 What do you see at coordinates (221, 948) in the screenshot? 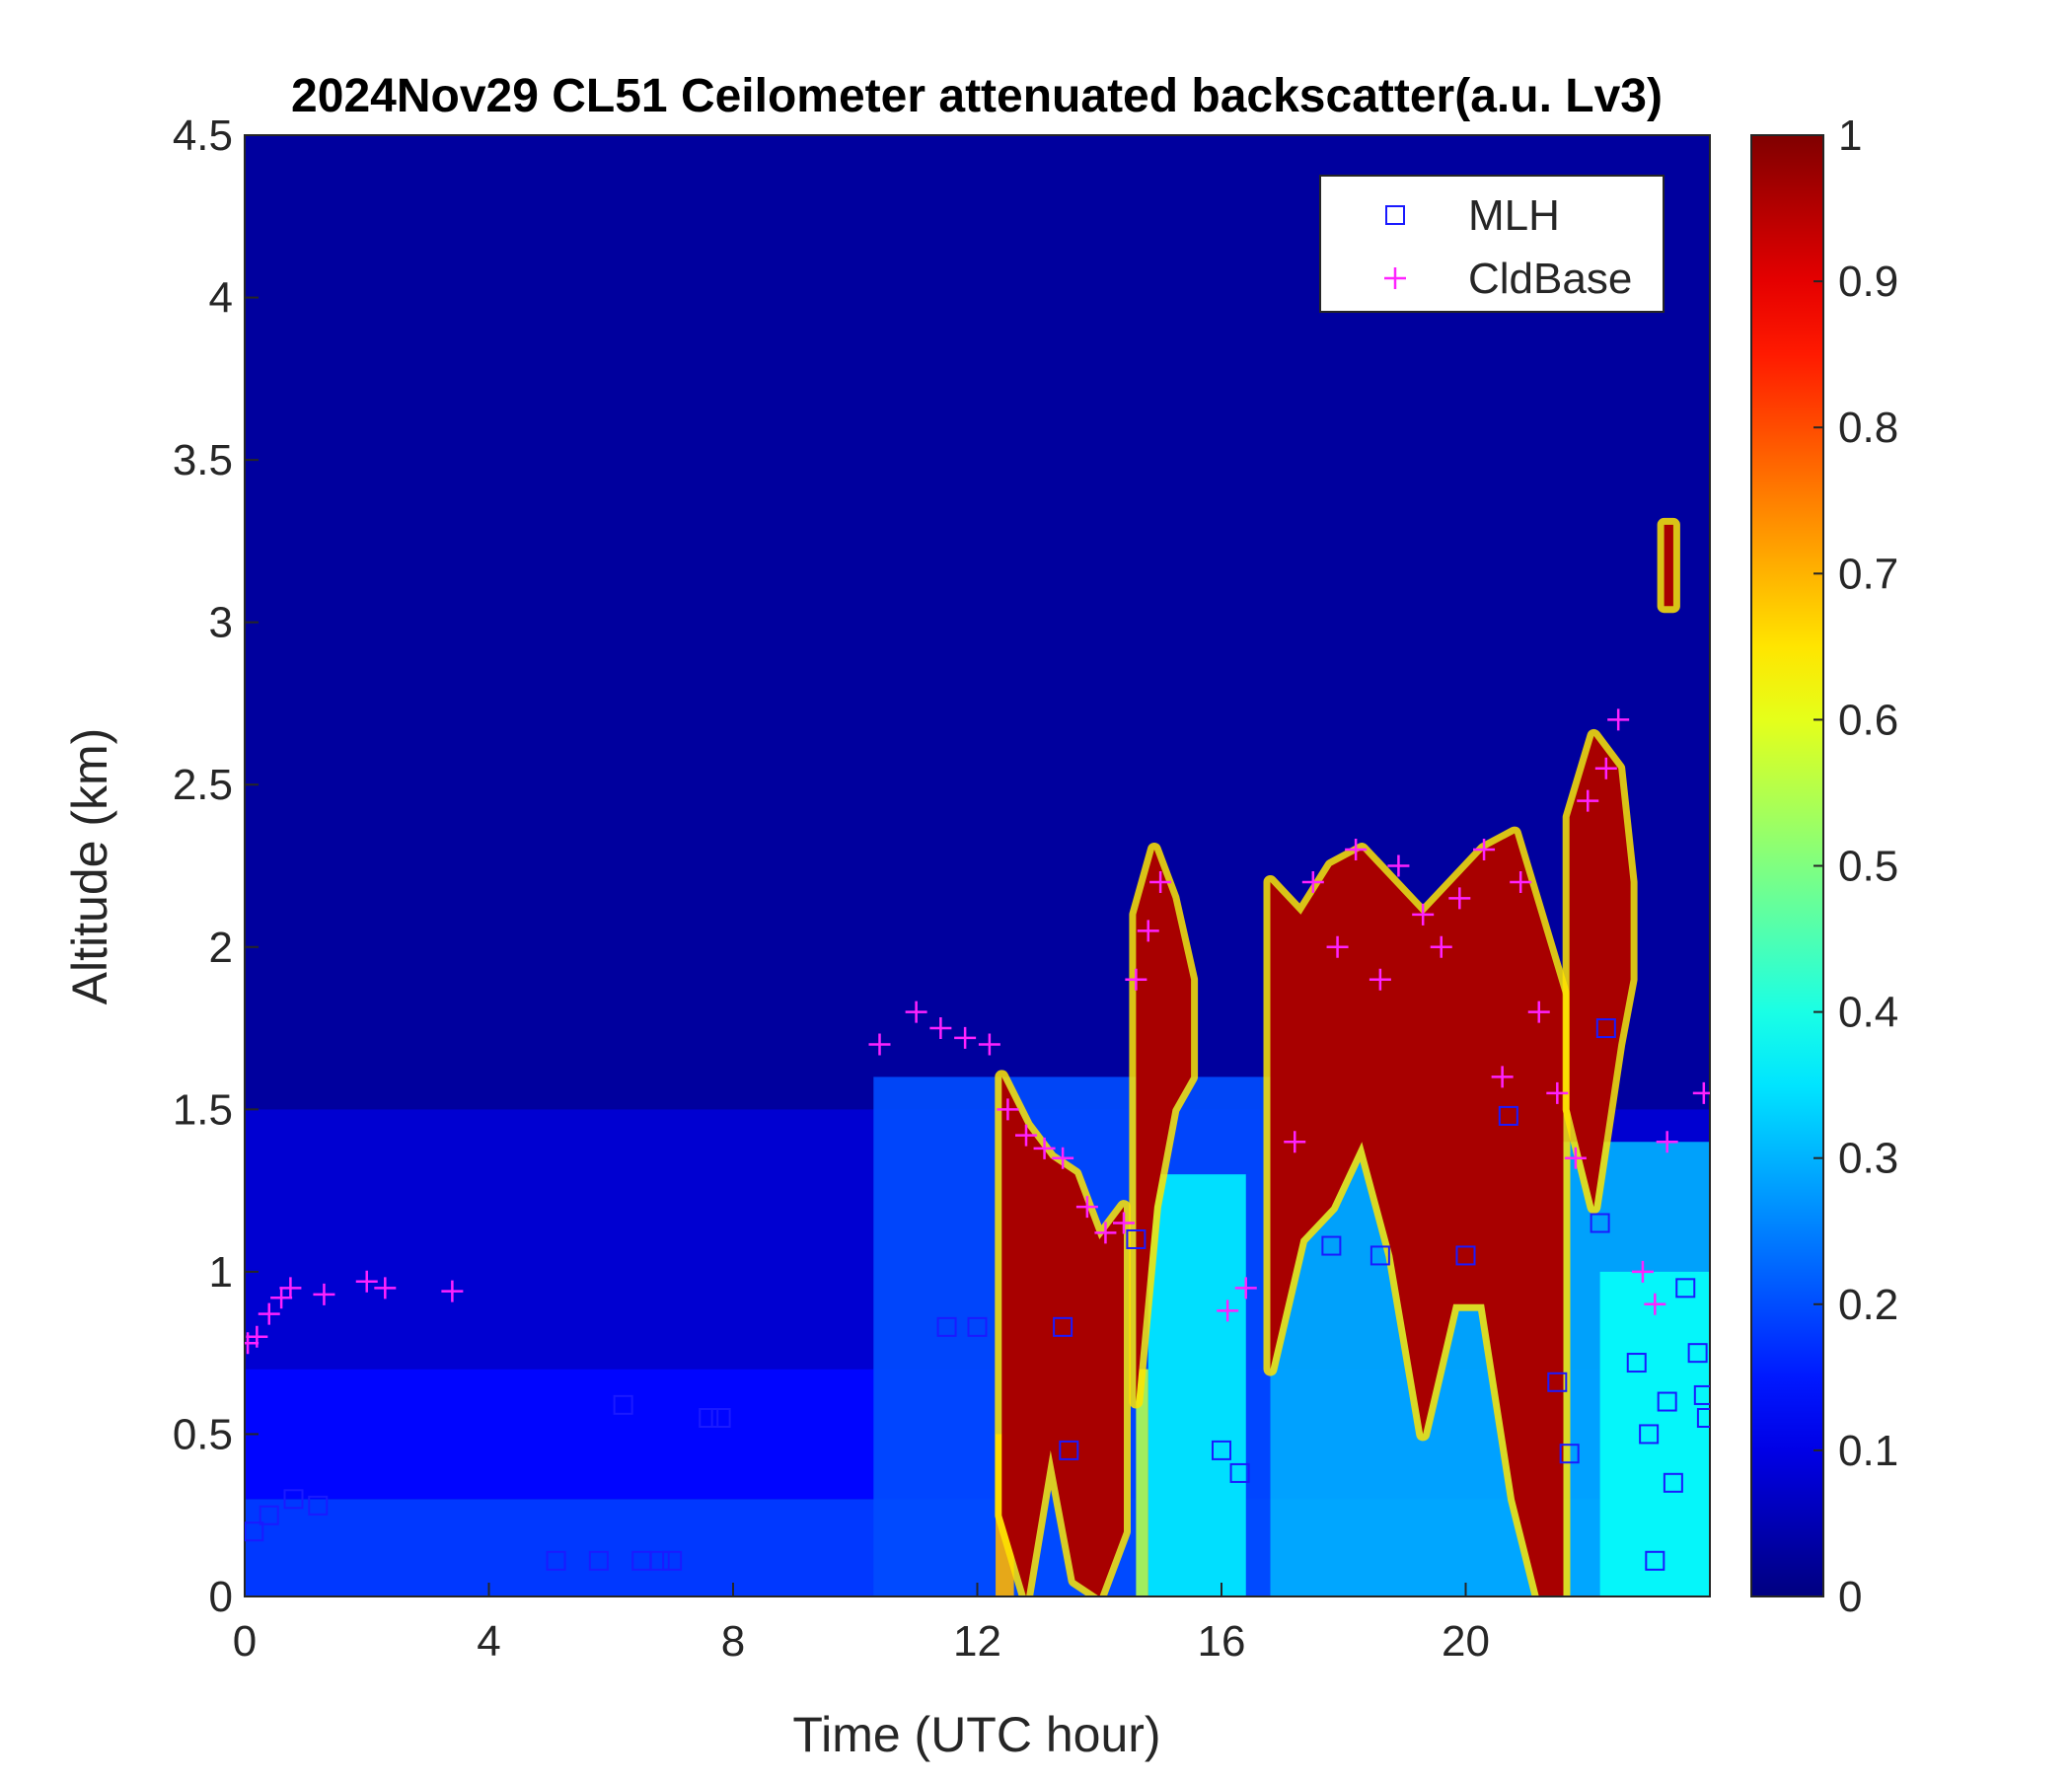
I see `y-tick-label: 2` at bounding box center [221, 948].